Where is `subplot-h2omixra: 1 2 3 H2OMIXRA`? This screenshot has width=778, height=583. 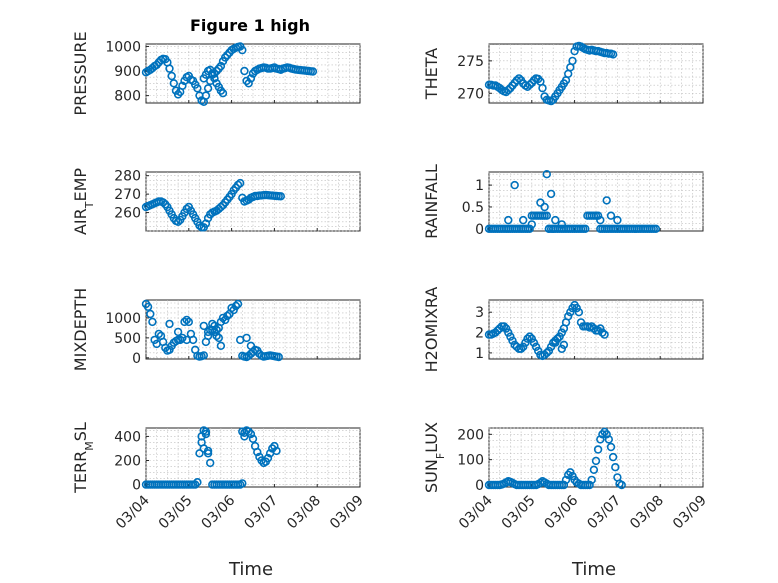 subplot-h2omixra: 1 2 3 H2OMIXRA is located at coordinates (563, 330).